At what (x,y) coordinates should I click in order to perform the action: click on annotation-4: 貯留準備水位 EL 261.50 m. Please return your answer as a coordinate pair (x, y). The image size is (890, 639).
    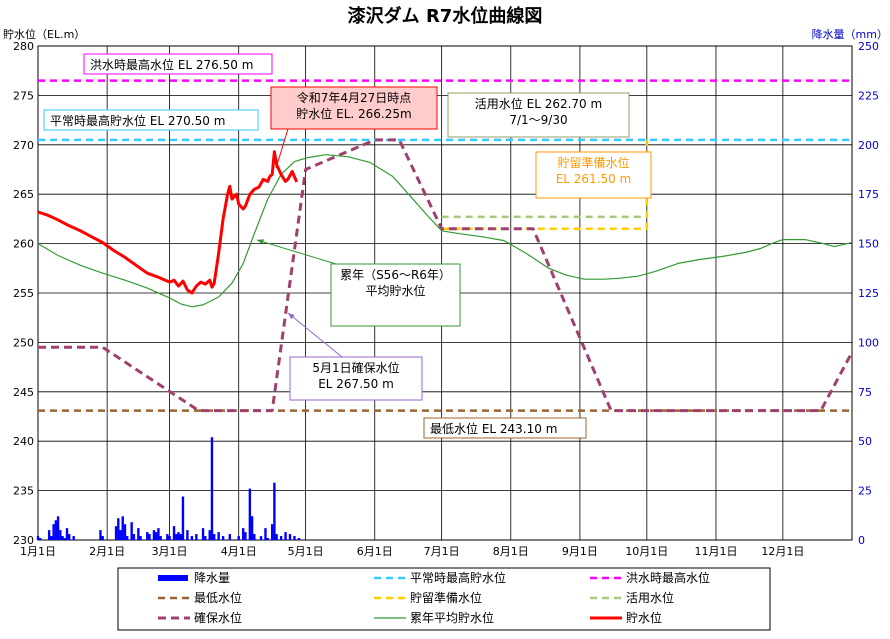
    Looking at the image, I should click on (593, 175).